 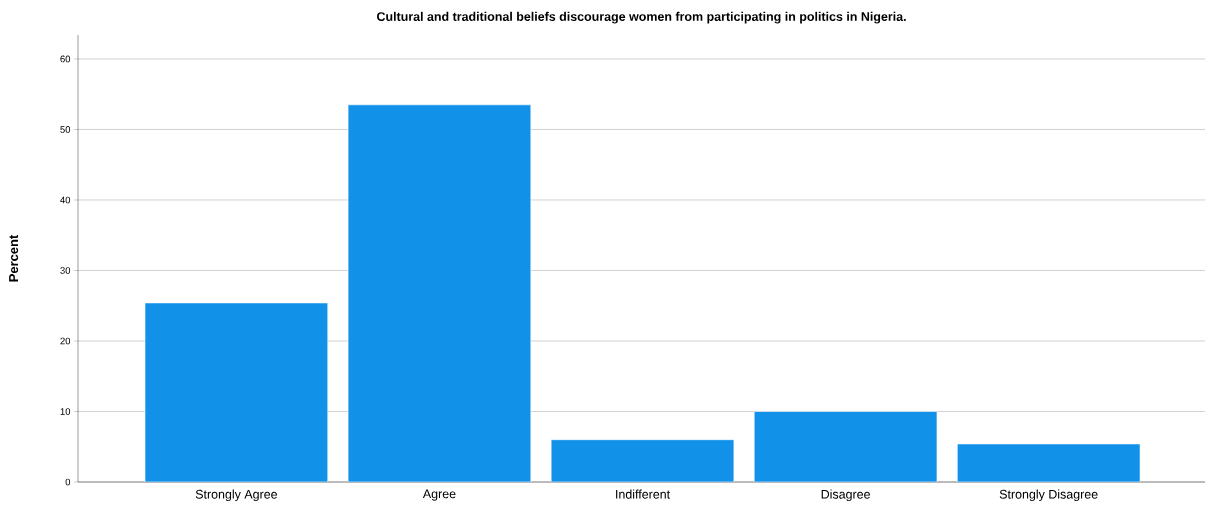 I want to click on y-tick-label: 30, so click(x=65, y=270).